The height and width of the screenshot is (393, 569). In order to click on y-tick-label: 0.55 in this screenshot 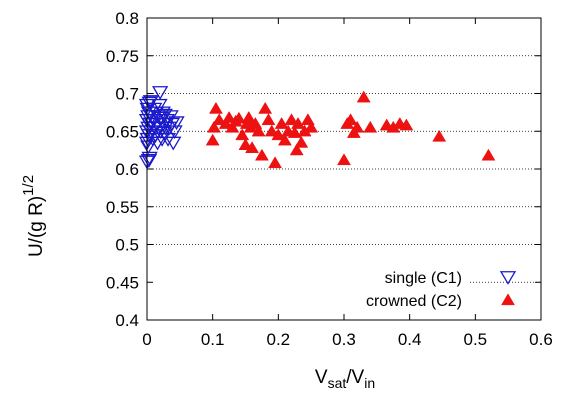, I will do `click(122, 207)`.